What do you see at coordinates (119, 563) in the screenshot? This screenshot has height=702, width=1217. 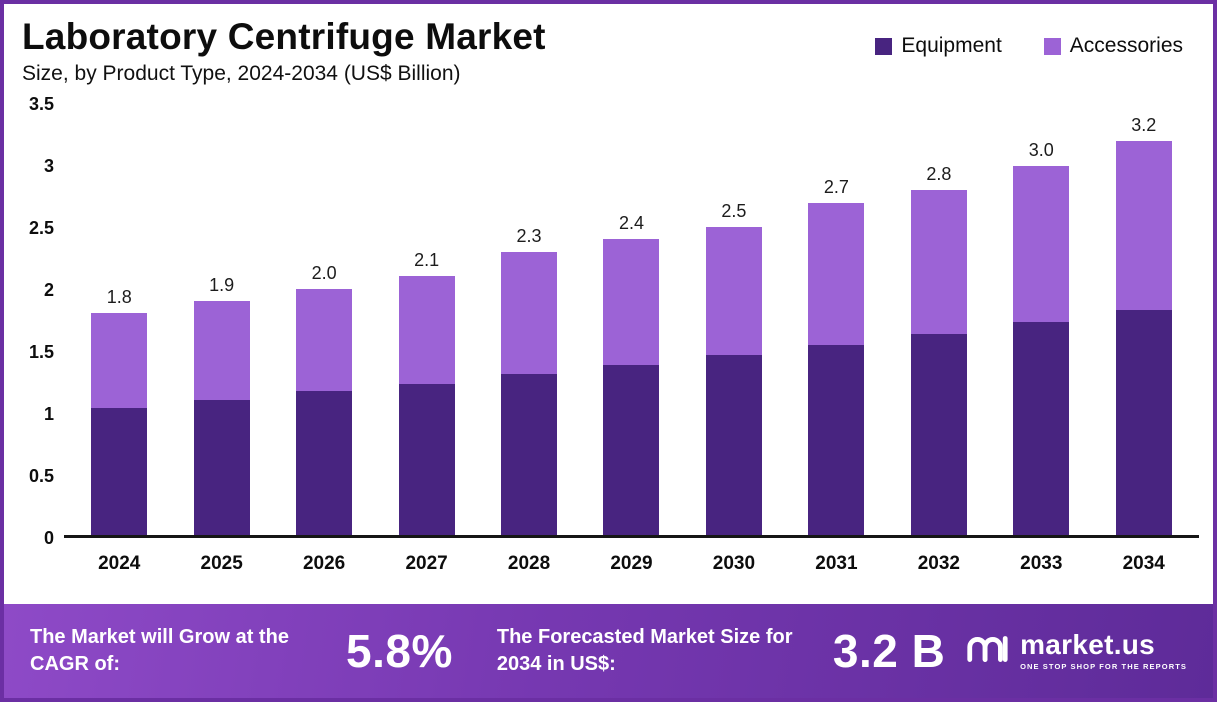 I see `x-axis-label: 2024` at bounding box center [119, 563].